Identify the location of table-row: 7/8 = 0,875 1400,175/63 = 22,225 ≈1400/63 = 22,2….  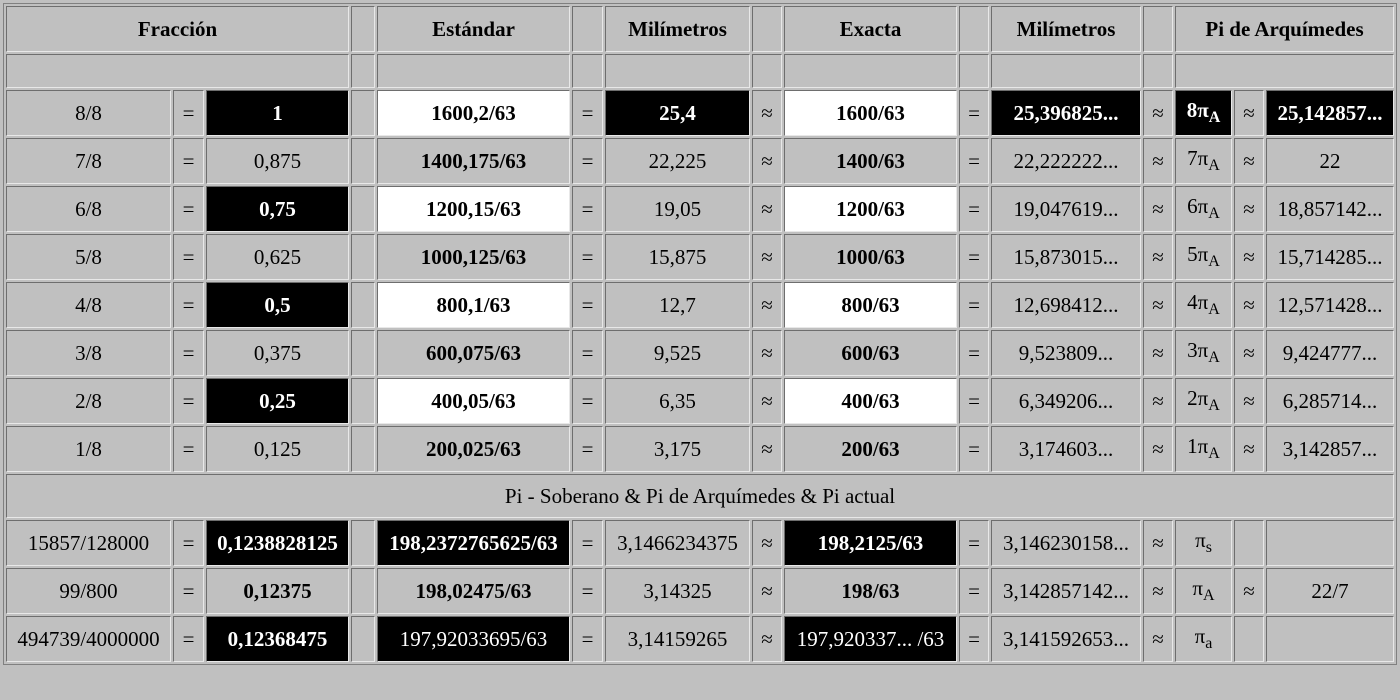
(700, 161).